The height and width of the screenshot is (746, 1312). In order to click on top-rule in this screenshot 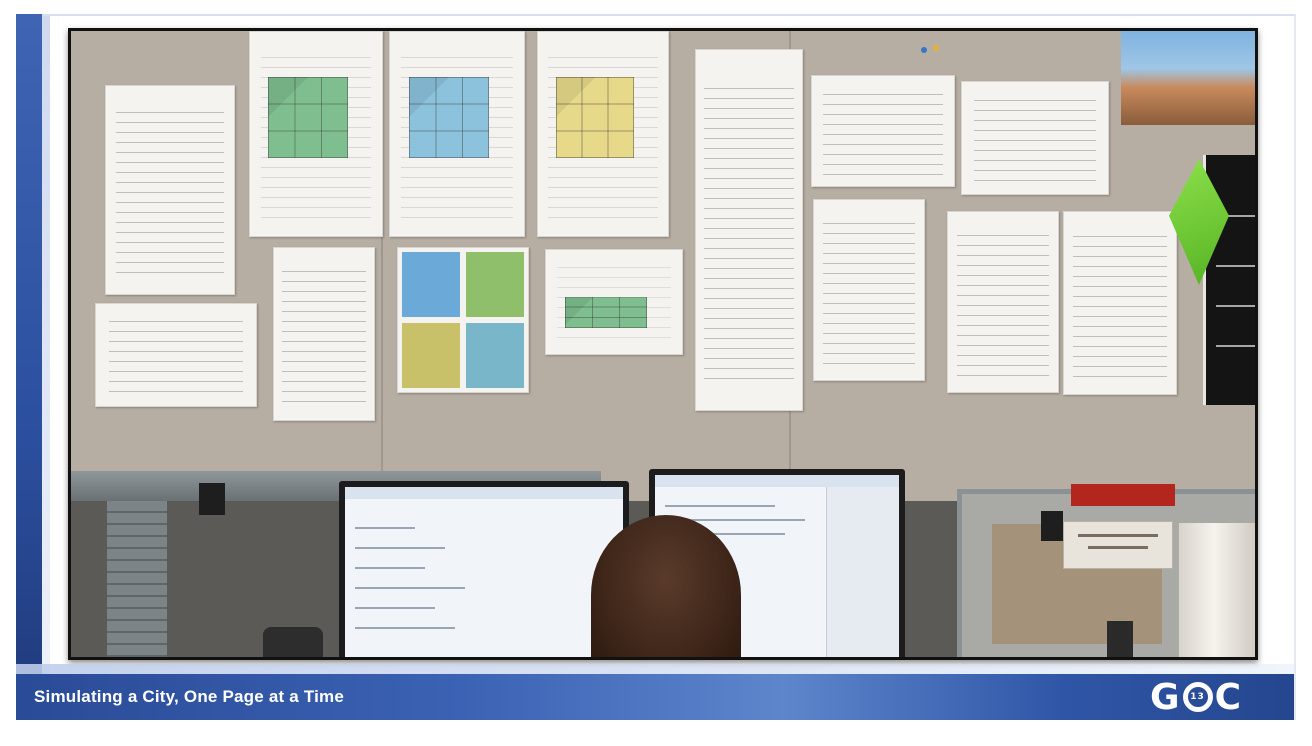, I will do `click(669, 15)`.